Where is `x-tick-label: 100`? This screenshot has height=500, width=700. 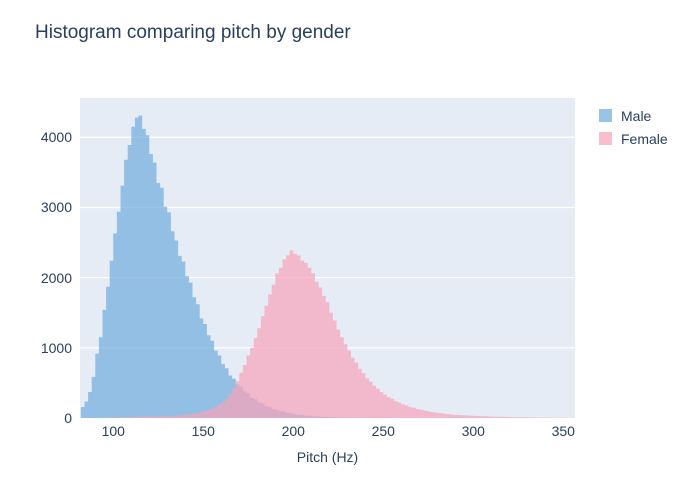 x-tick-label: 100 is located at coordinates (113, 431).